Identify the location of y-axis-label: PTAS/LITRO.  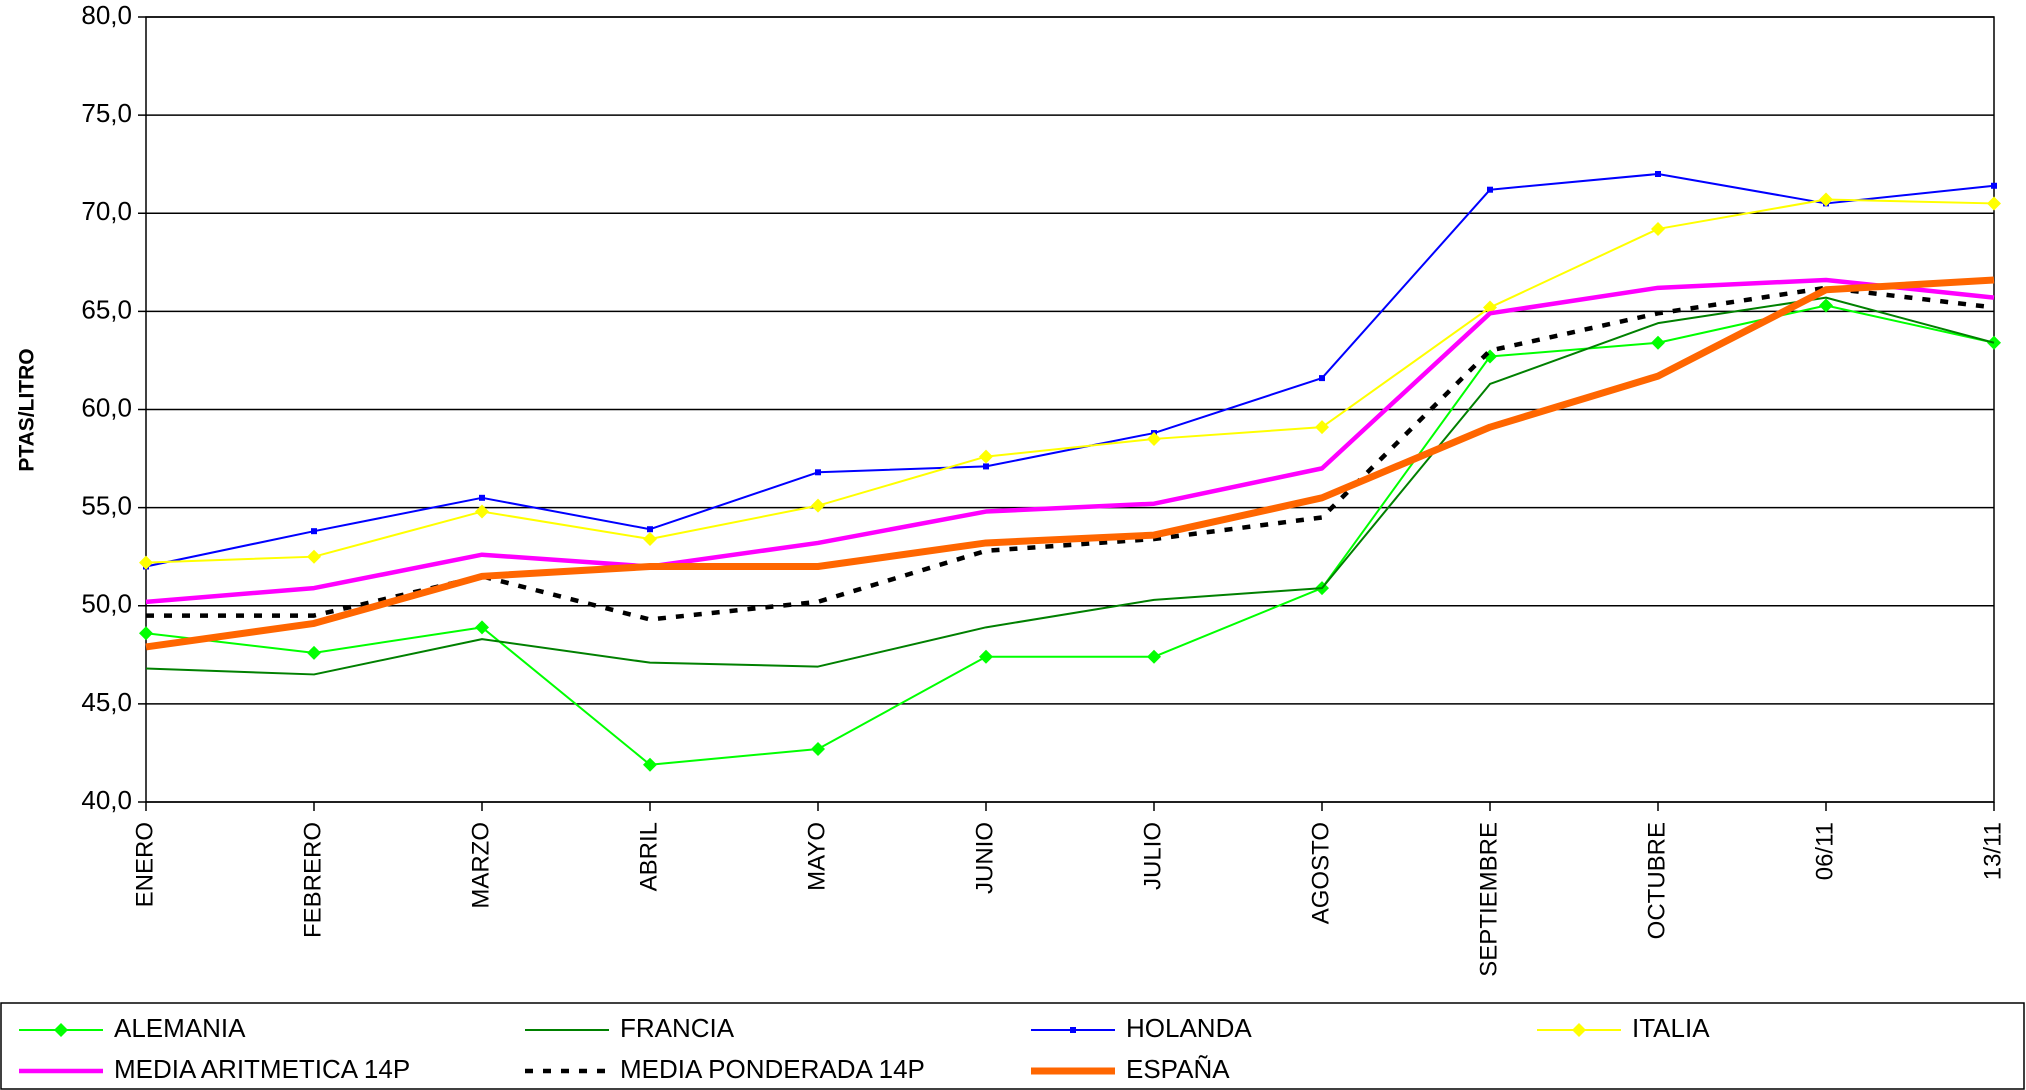
(27, 409).